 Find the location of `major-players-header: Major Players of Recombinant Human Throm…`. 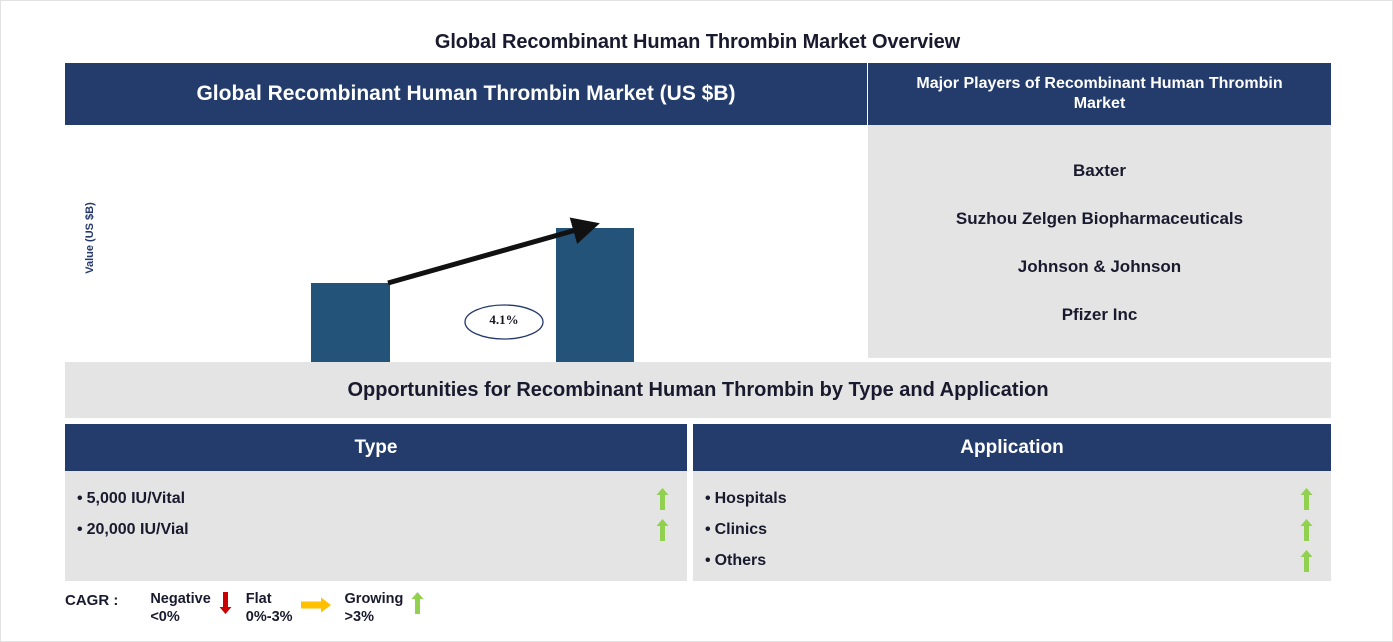

major-players-header: Major Players of Recombinant Human Throm… is located at coordinates (1099, 94).